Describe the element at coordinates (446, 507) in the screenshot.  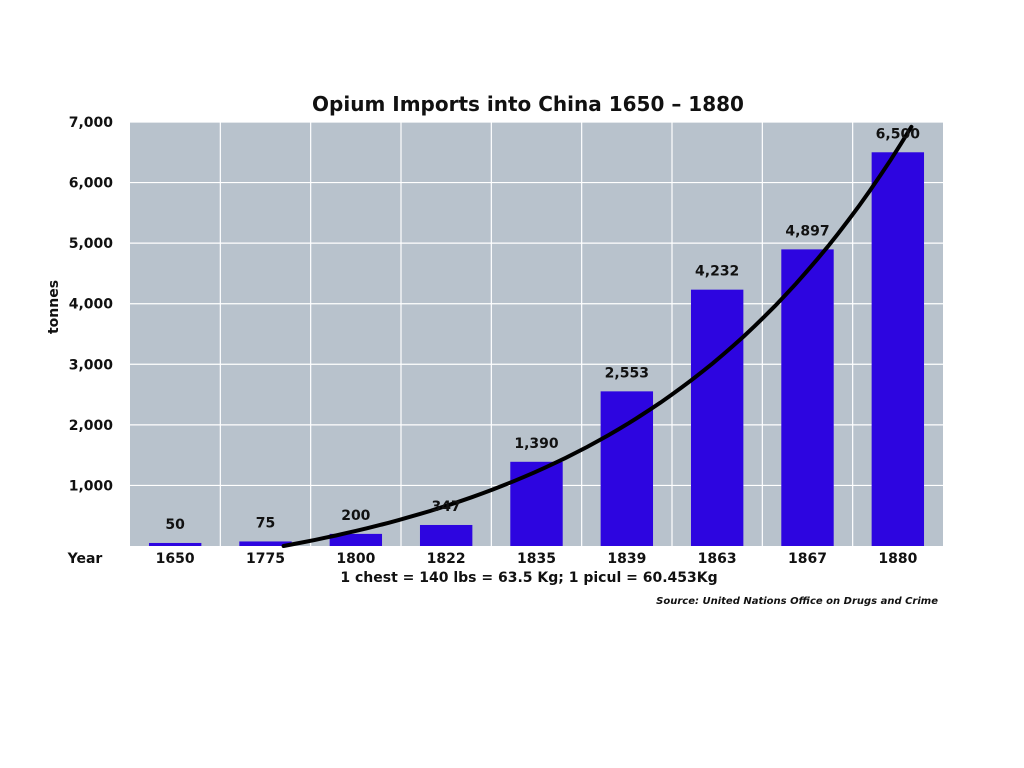
I see `data-label: 347` at that location.